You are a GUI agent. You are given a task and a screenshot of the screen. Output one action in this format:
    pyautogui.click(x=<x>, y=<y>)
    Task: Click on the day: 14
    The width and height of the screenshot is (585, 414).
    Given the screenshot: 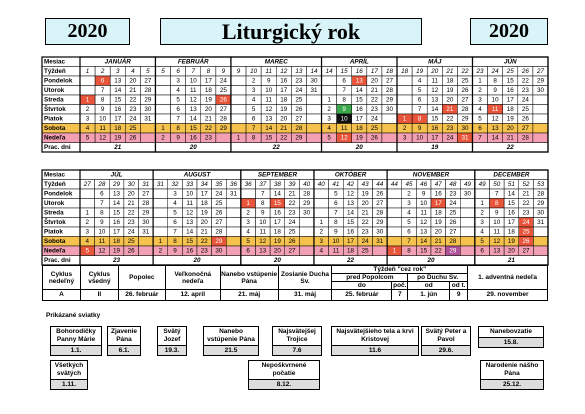 What is the action you would take?
    pyautogui.click(x=424, y=241)
    